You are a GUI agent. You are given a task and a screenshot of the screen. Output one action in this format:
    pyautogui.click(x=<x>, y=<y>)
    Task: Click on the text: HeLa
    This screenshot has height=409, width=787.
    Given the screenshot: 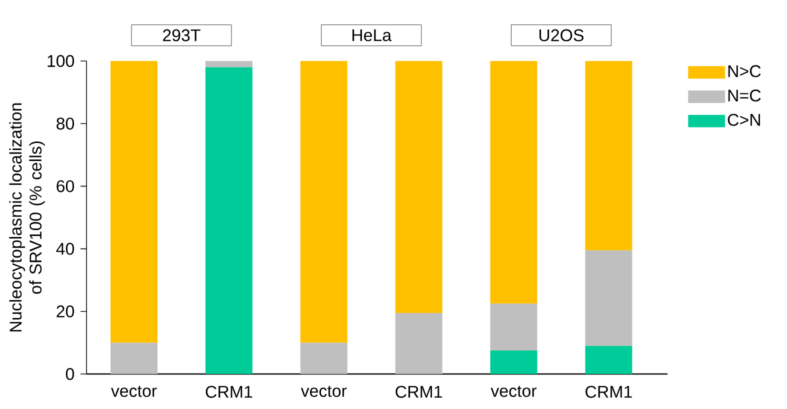 What is the action you would take?
    pyautogui.click(x=372, y=35)
    